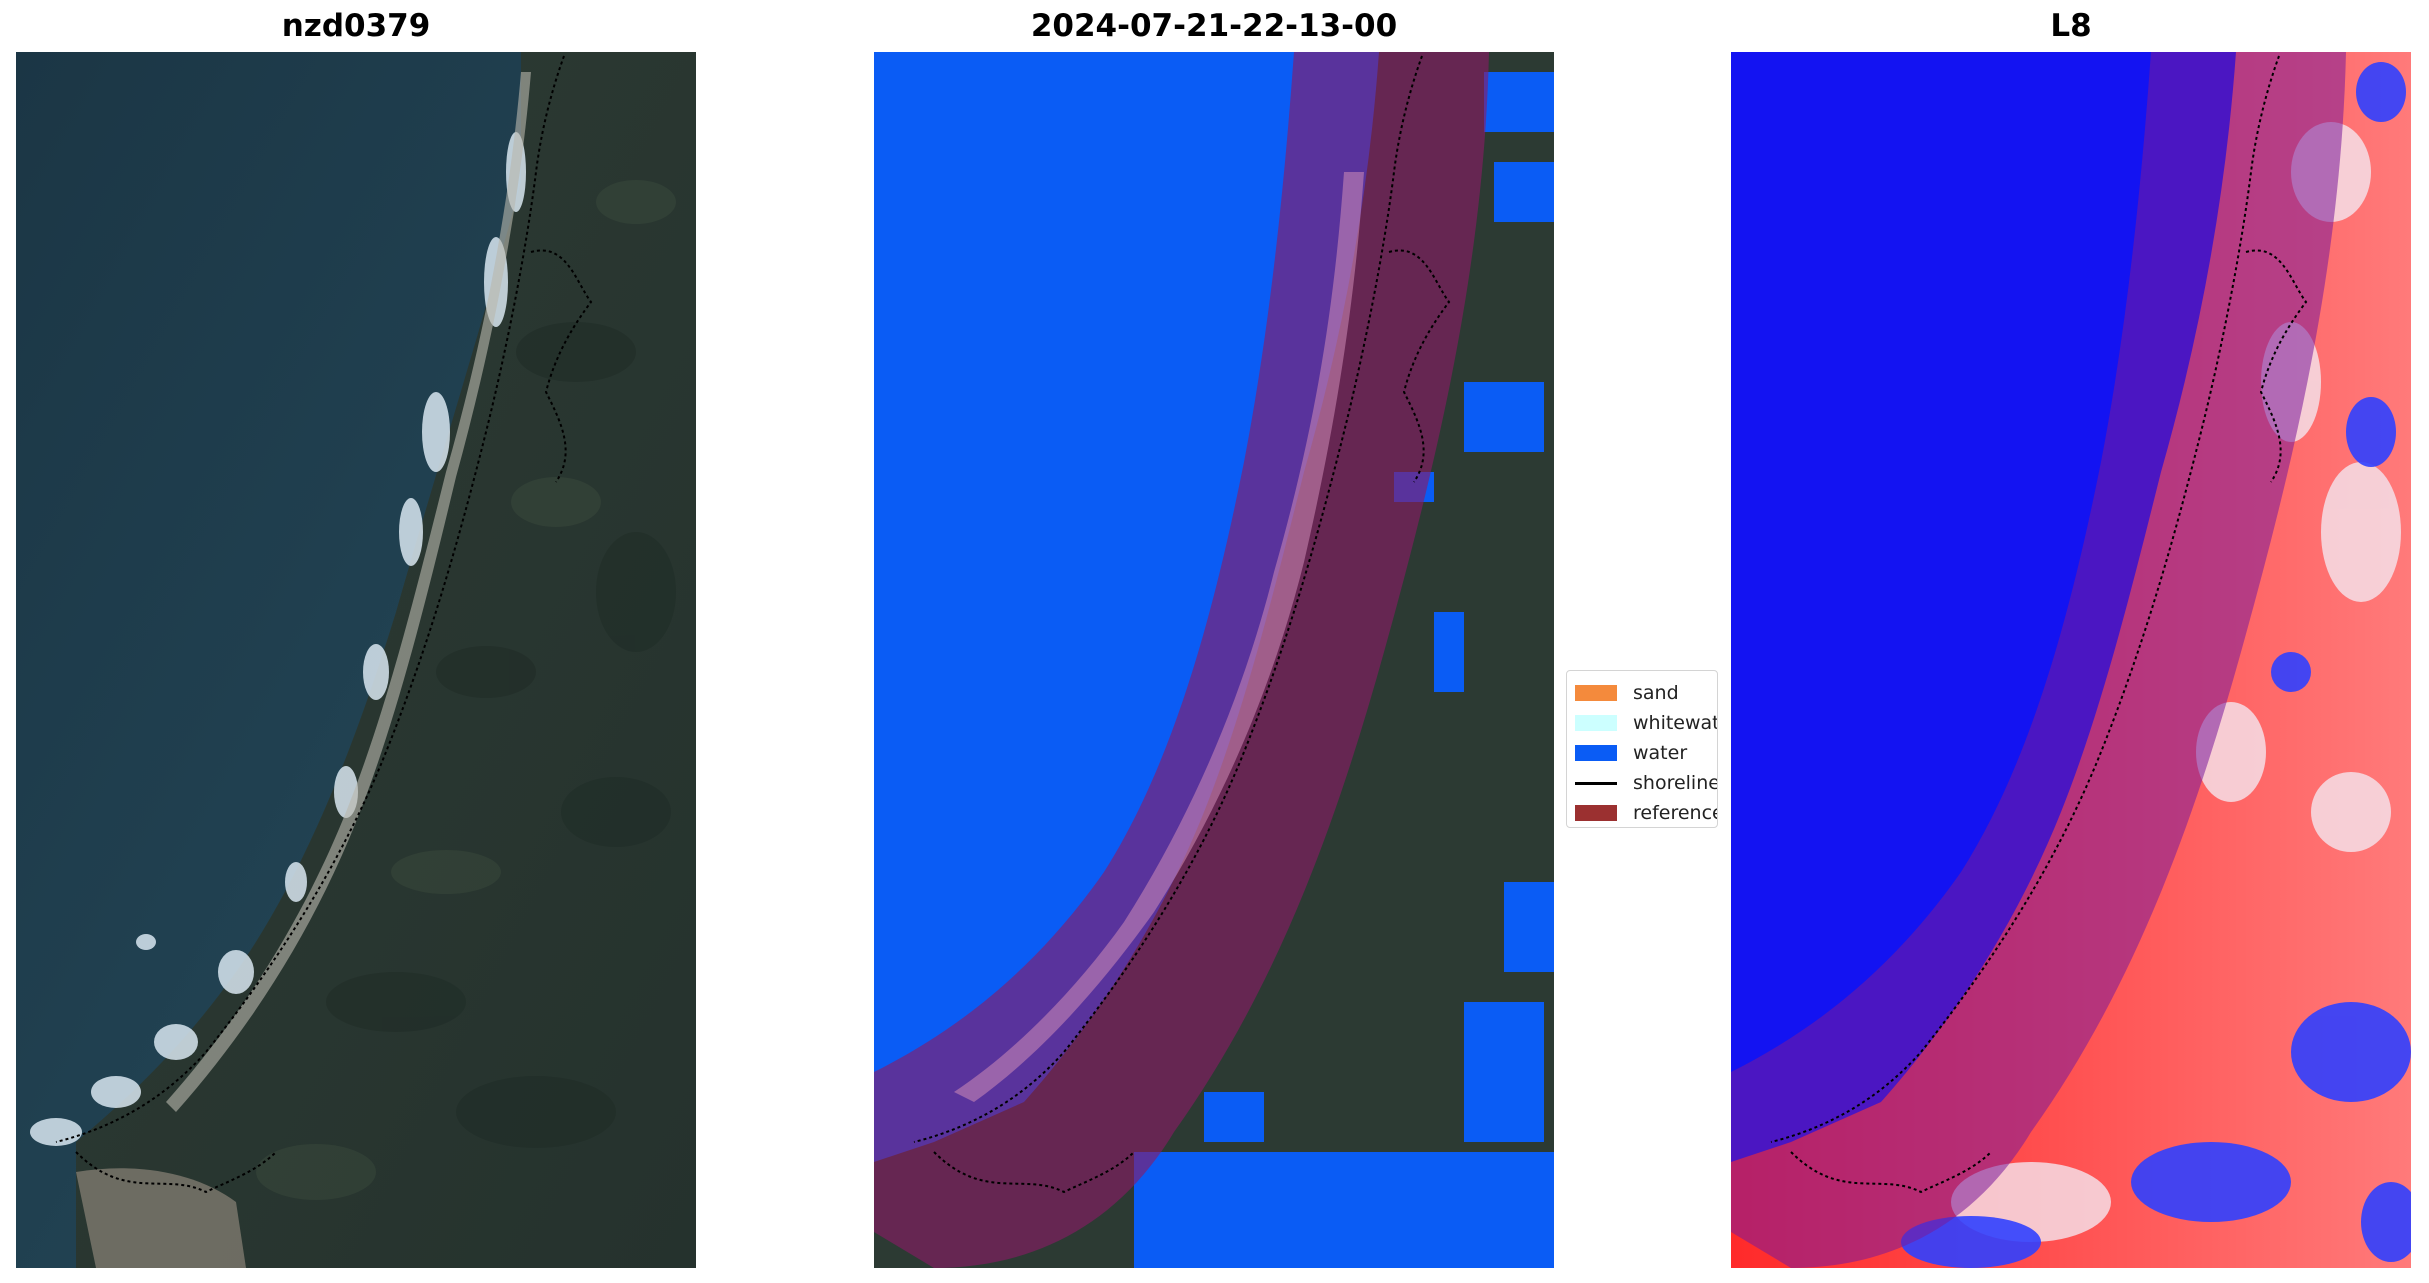  What do you see at coordinates (2071, 26) in the screenshot?
I see `panel-title-index: L8` at bounding box center [2071, 26].